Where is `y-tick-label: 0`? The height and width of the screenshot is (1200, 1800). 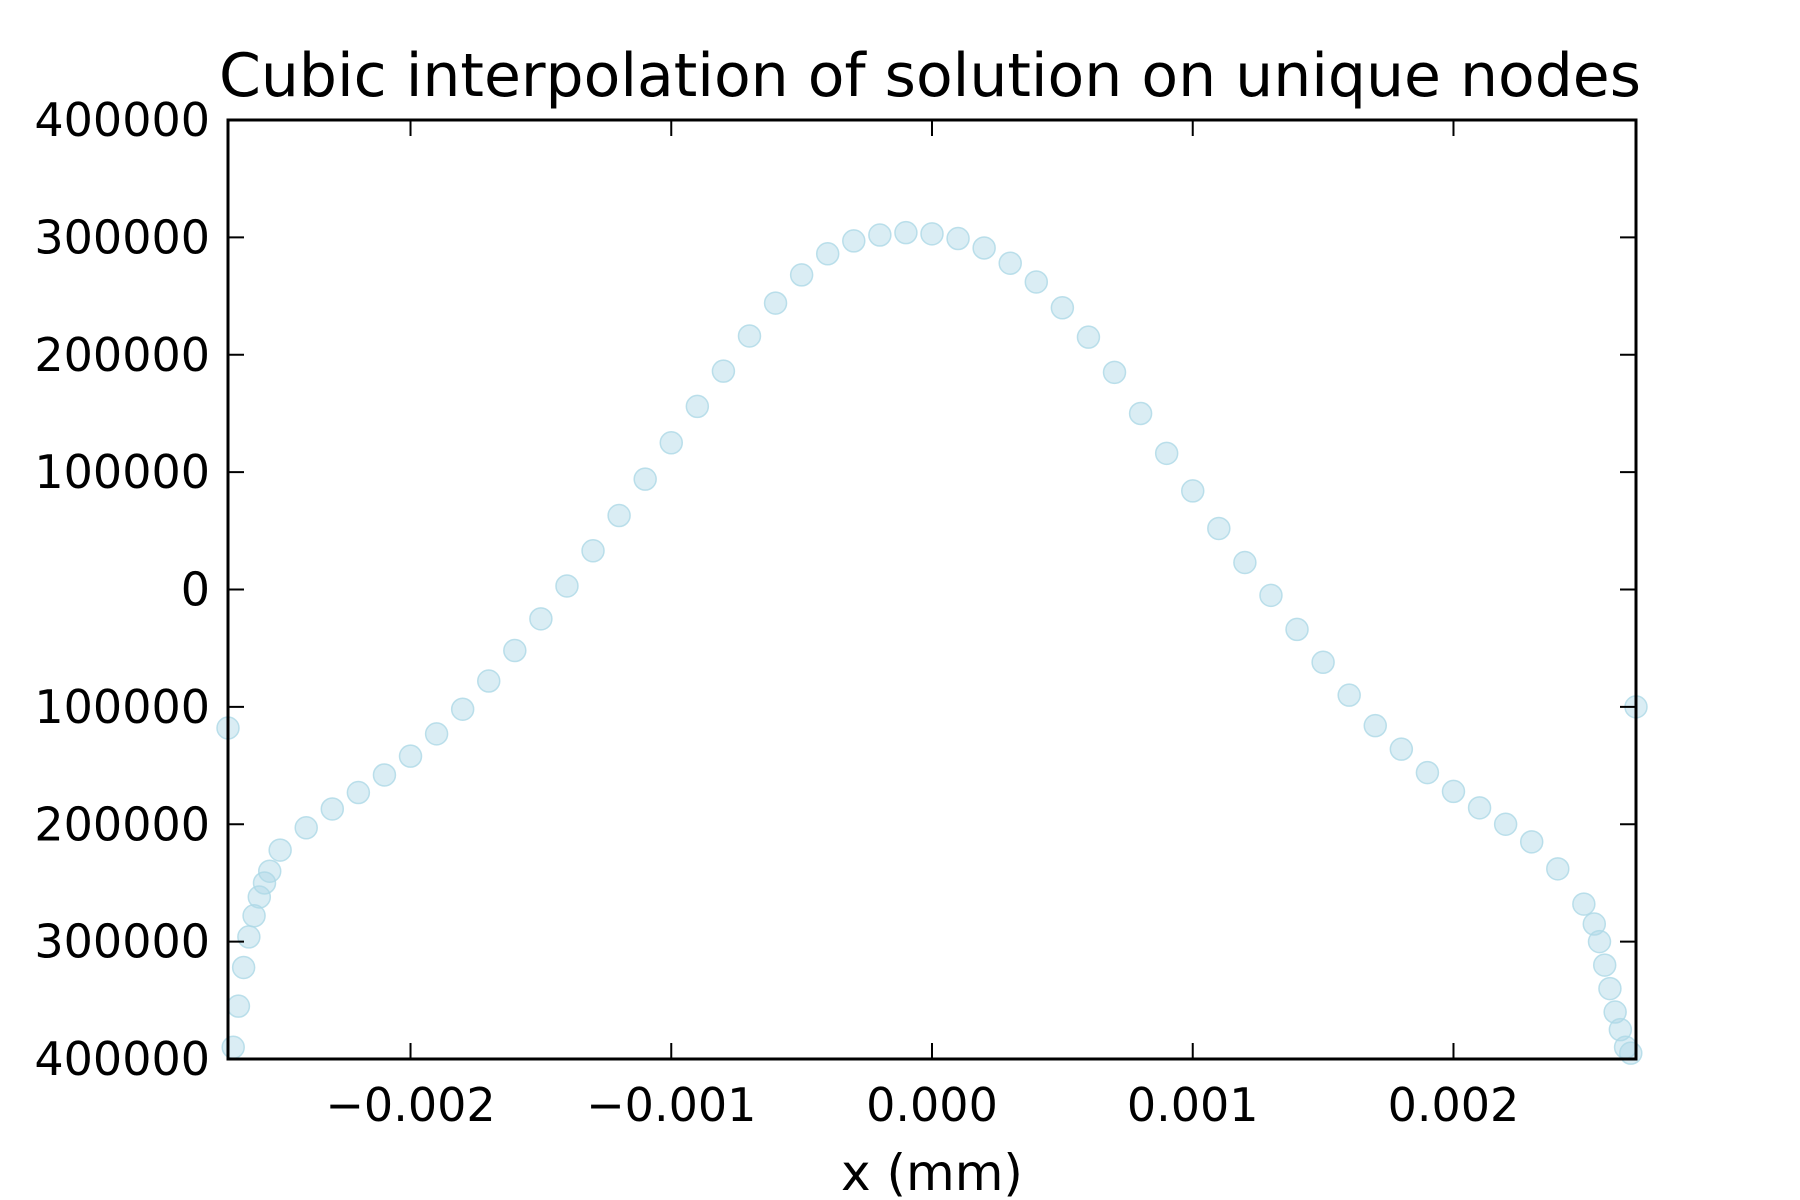 y-tick-label: 0 is located at coordinates (195, 590).